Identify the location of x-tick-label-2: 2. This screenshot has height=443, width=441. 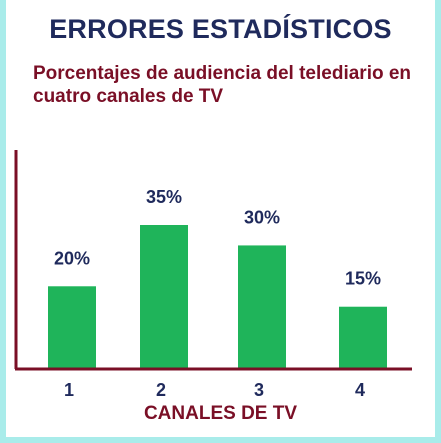
(161, 390).